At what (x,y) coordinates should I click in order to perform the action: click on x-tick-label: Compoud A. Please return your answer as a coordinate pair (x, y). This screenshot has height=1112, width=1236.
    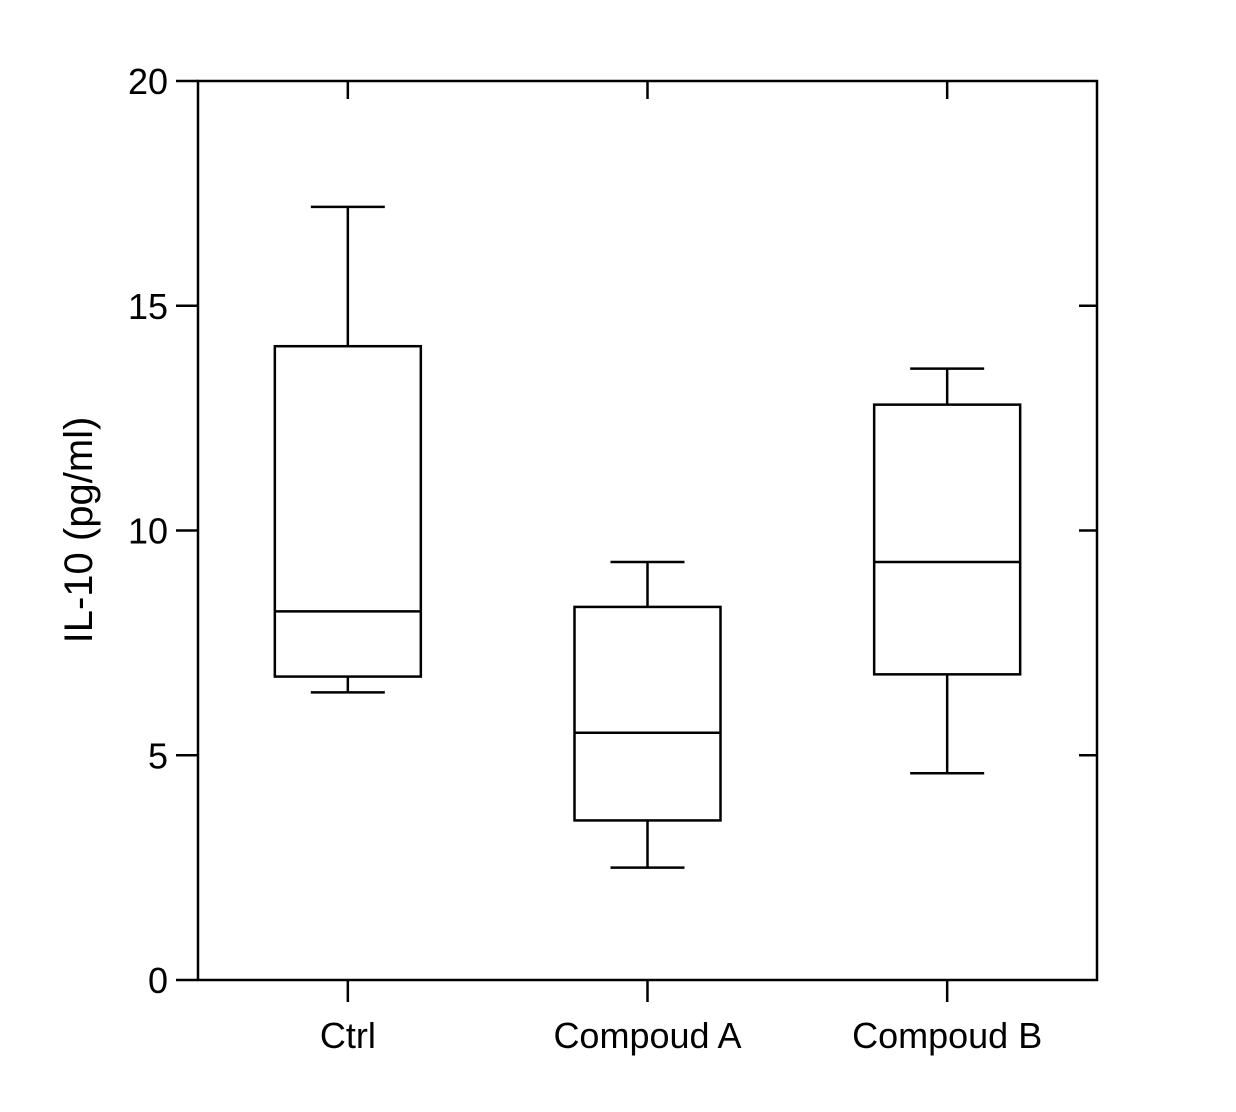
    Looking at the image, I should click on (647, 1035).